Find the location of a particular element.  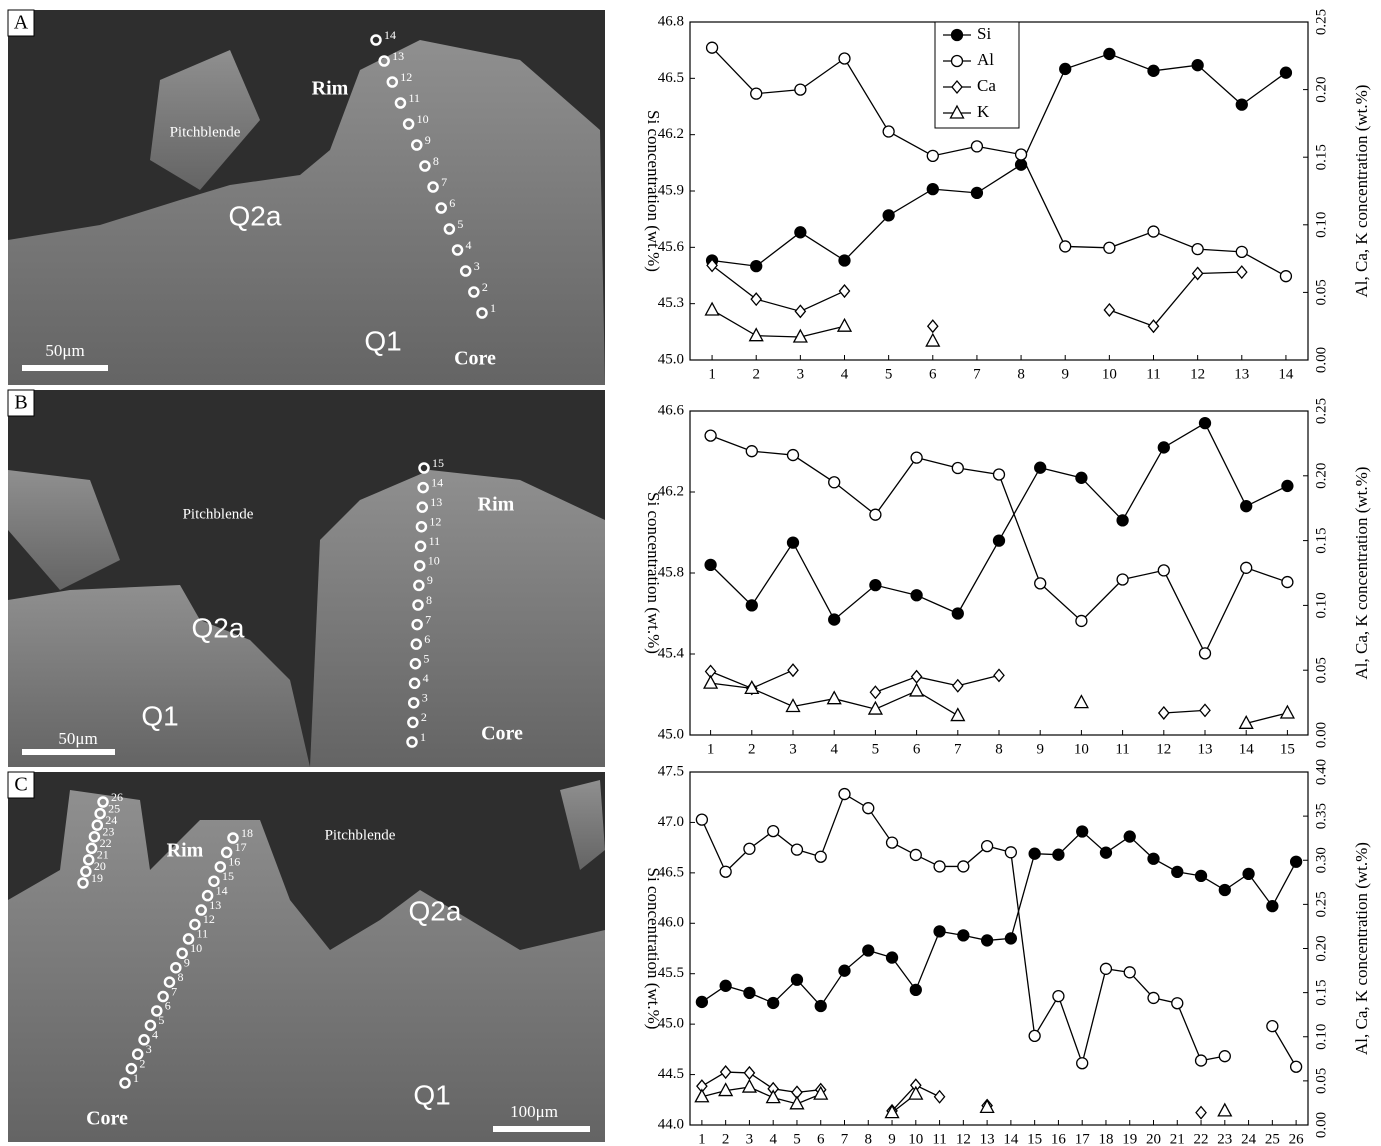

y2-tick-label: 0.00 is located at coordinates (1321, 360).